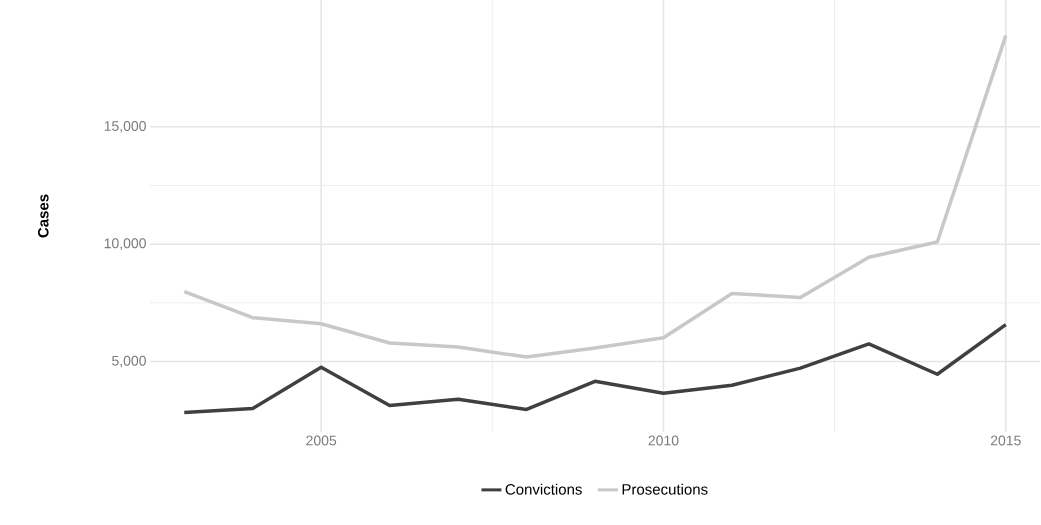  What do you see at coordinates (125, 244) in the screenshot?
I see `y-tick-label: 10,000` at bounding box center [125, 244].